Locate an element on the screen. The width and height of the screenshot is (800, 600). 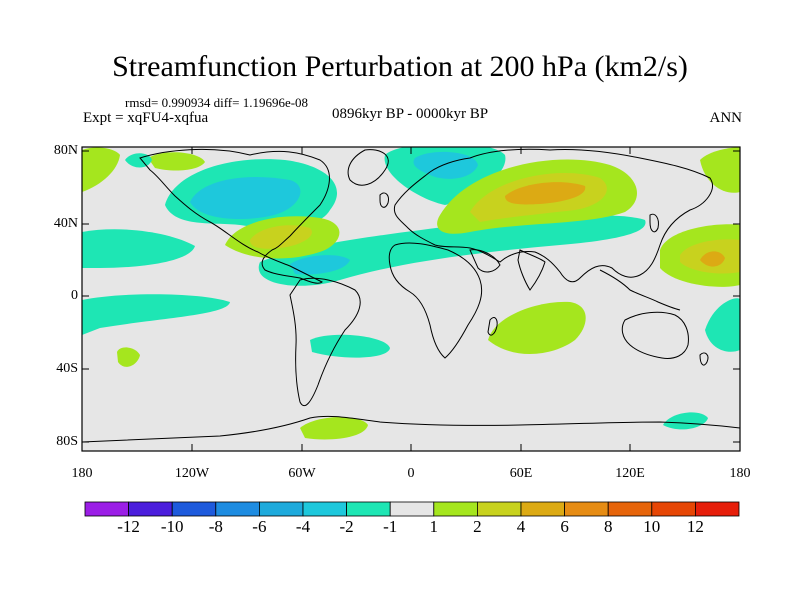
y-tick-label-40s: 40S is located at coordinates (67, 368).